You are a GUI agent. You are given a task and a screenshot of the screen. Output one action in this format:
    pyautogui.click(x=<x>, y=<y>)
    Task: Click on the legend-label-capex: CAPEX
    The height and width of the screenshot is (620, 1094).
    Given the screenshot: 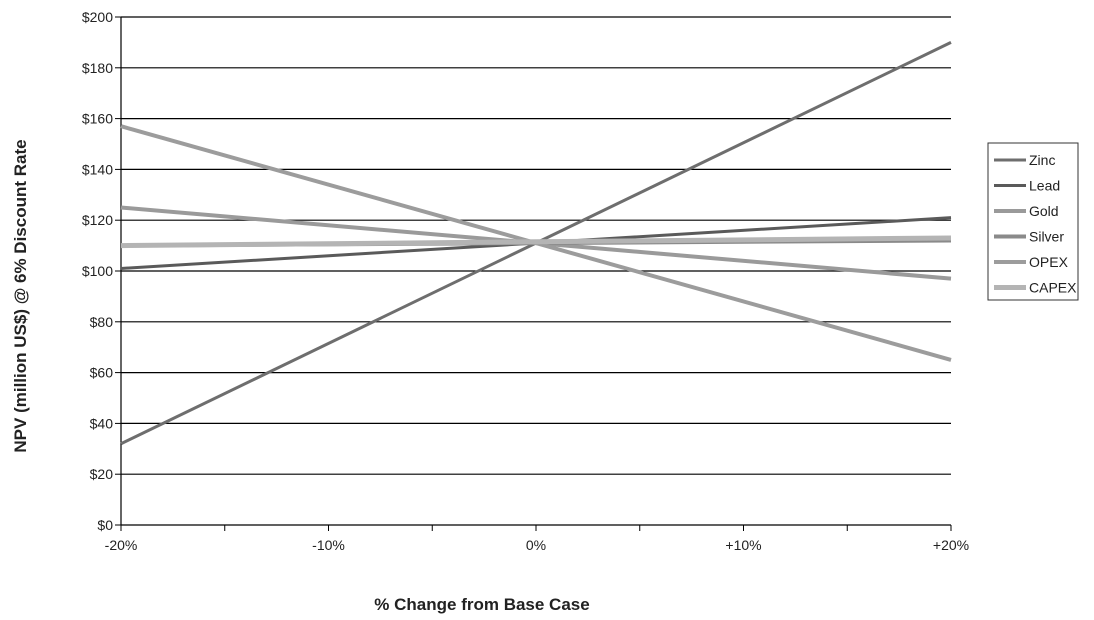 What is the action you would take?
    pyautogui.click(x=1053, y=288)
    